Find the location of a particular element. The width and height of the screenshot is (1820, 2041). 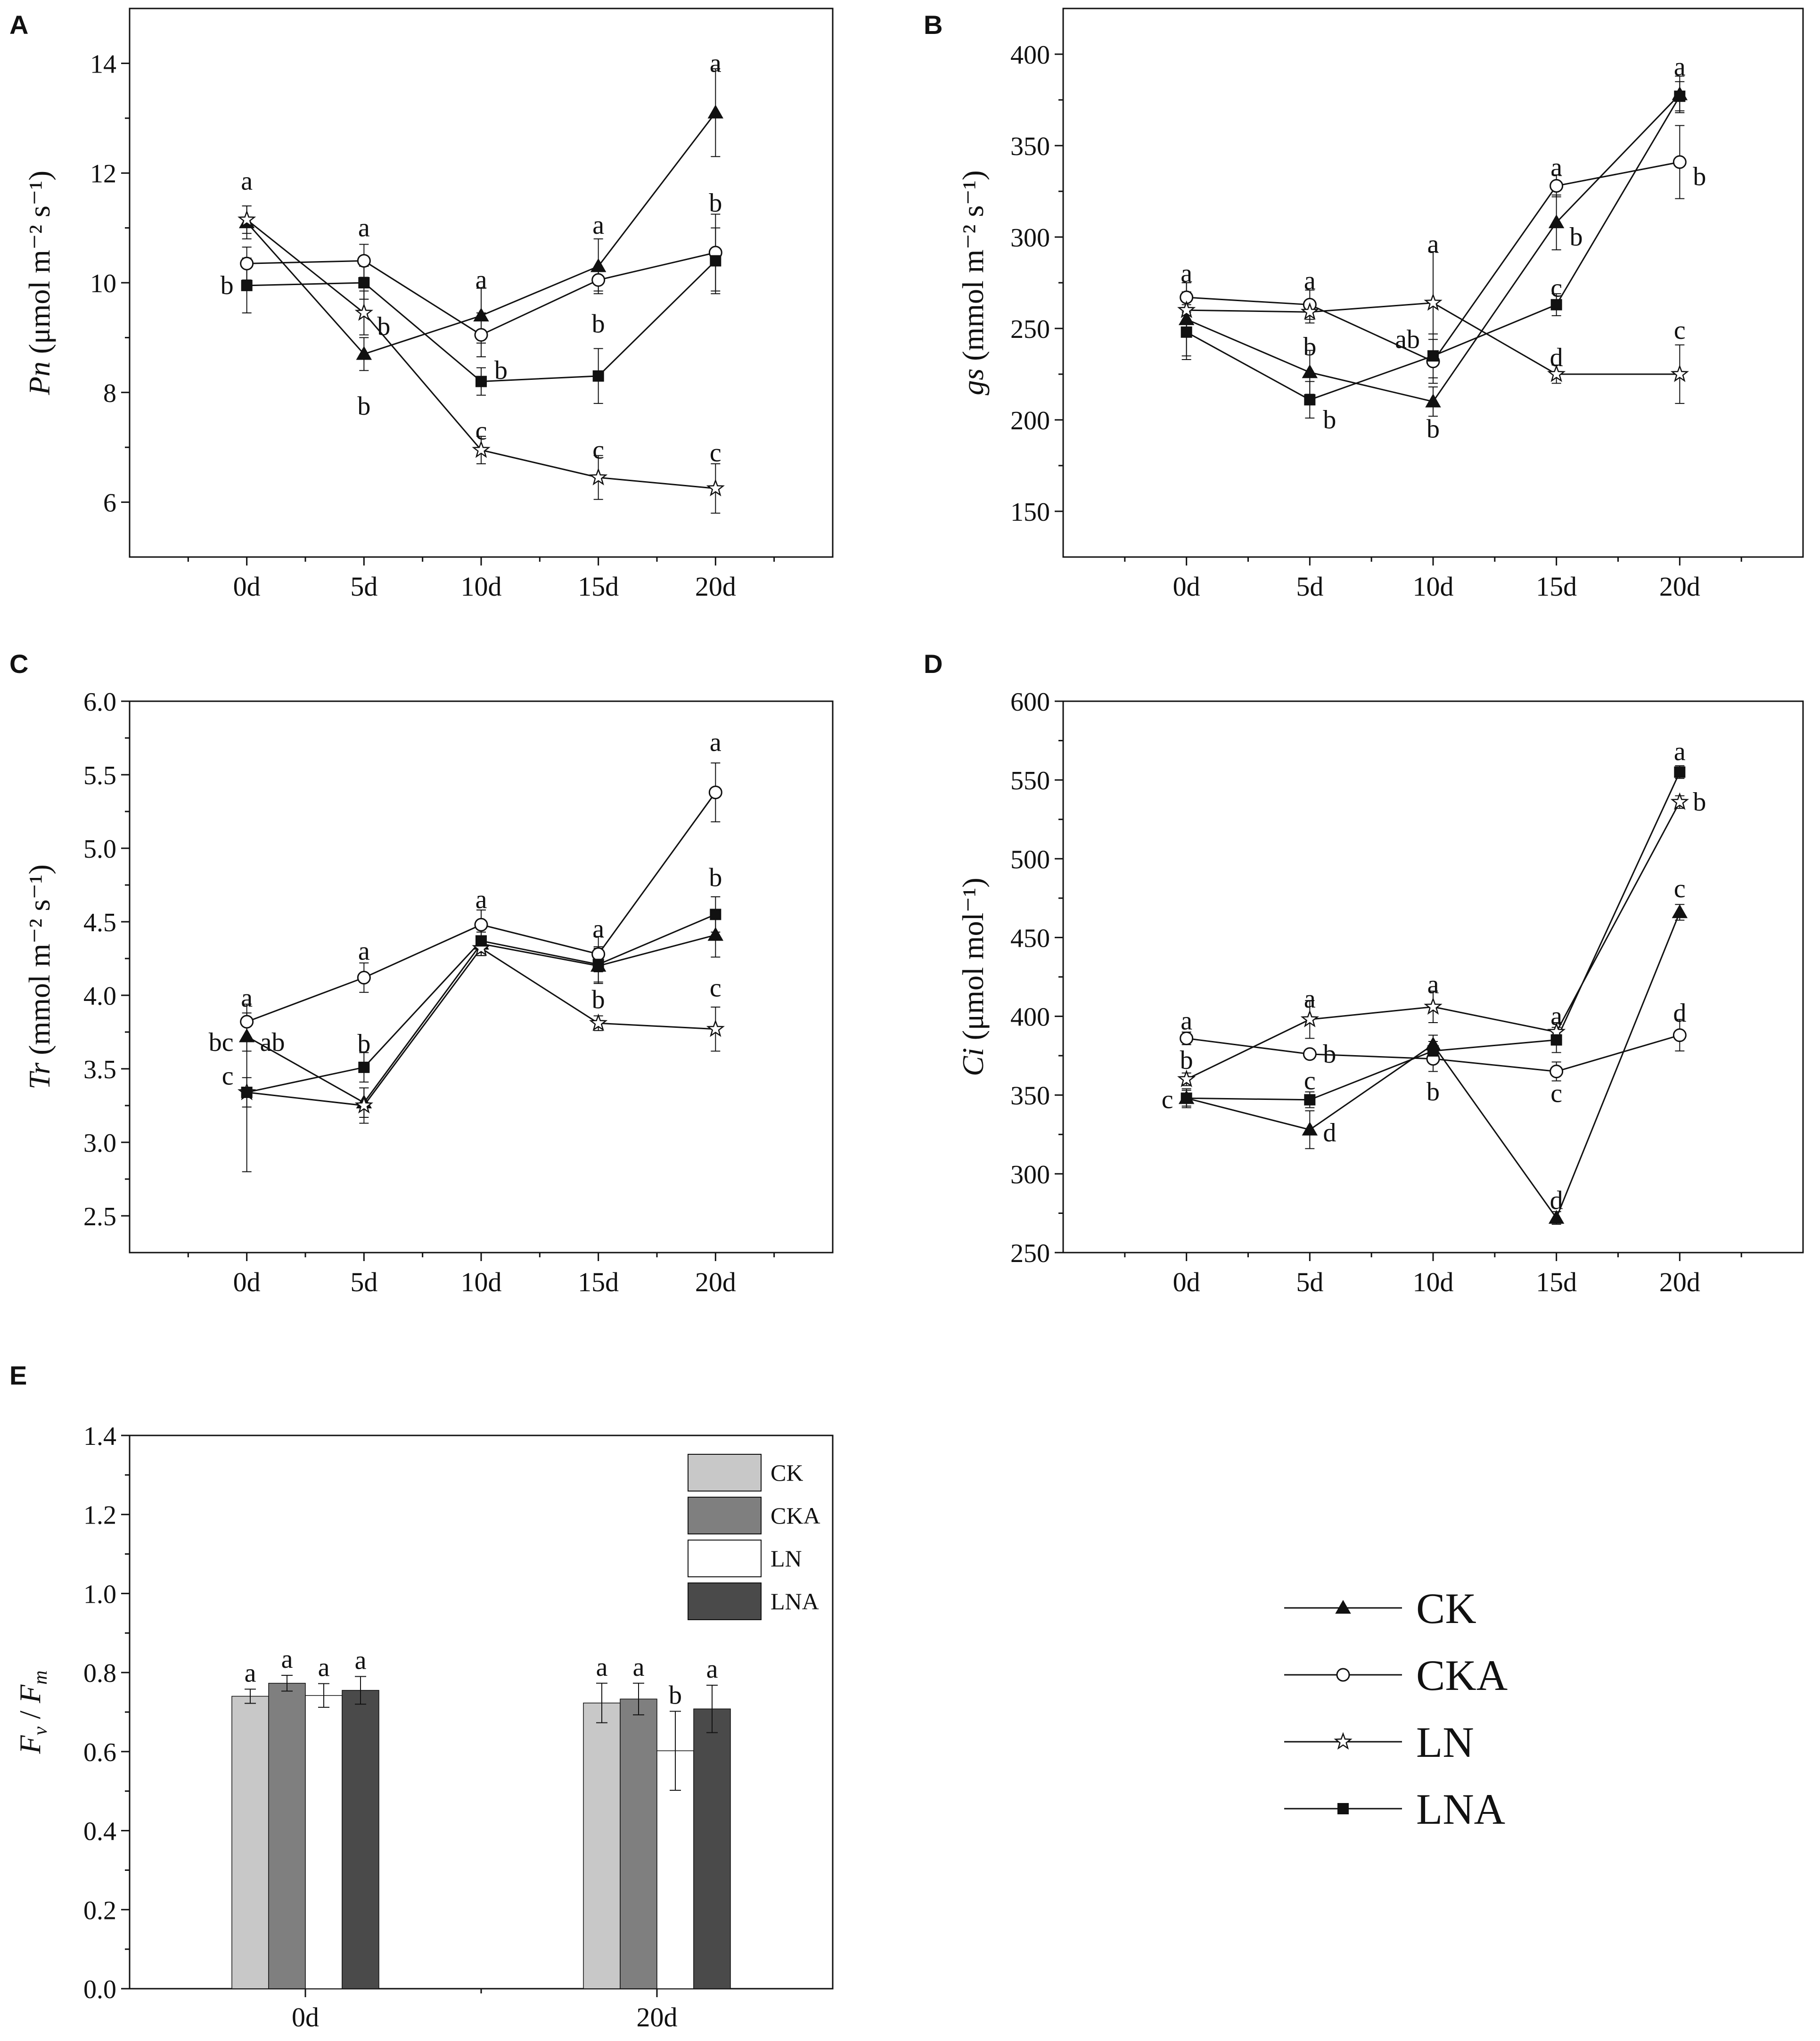

y-tick-label: 200 is located at coordinates (1030, 420).